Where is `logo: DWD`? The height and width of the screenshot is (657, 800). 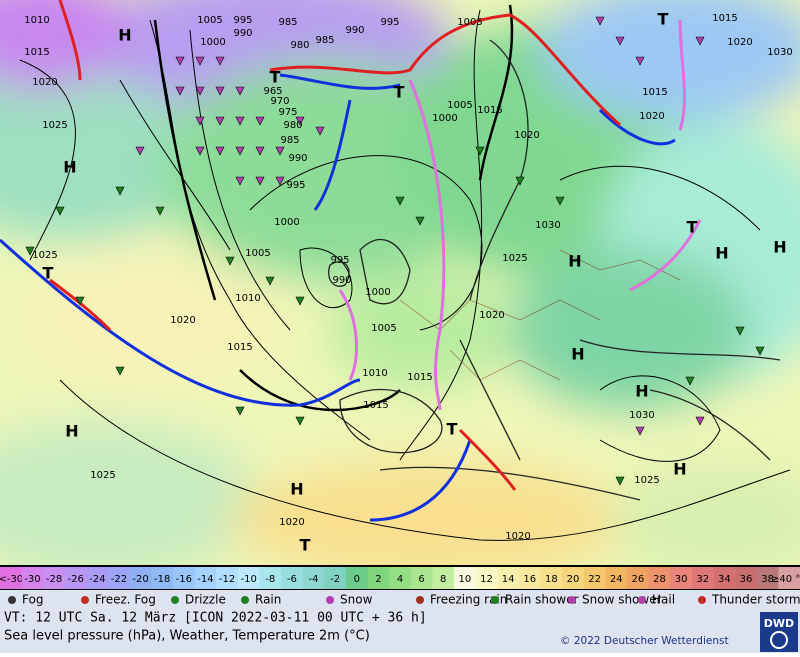 logo: DWD is located at coordinates (779, 623).